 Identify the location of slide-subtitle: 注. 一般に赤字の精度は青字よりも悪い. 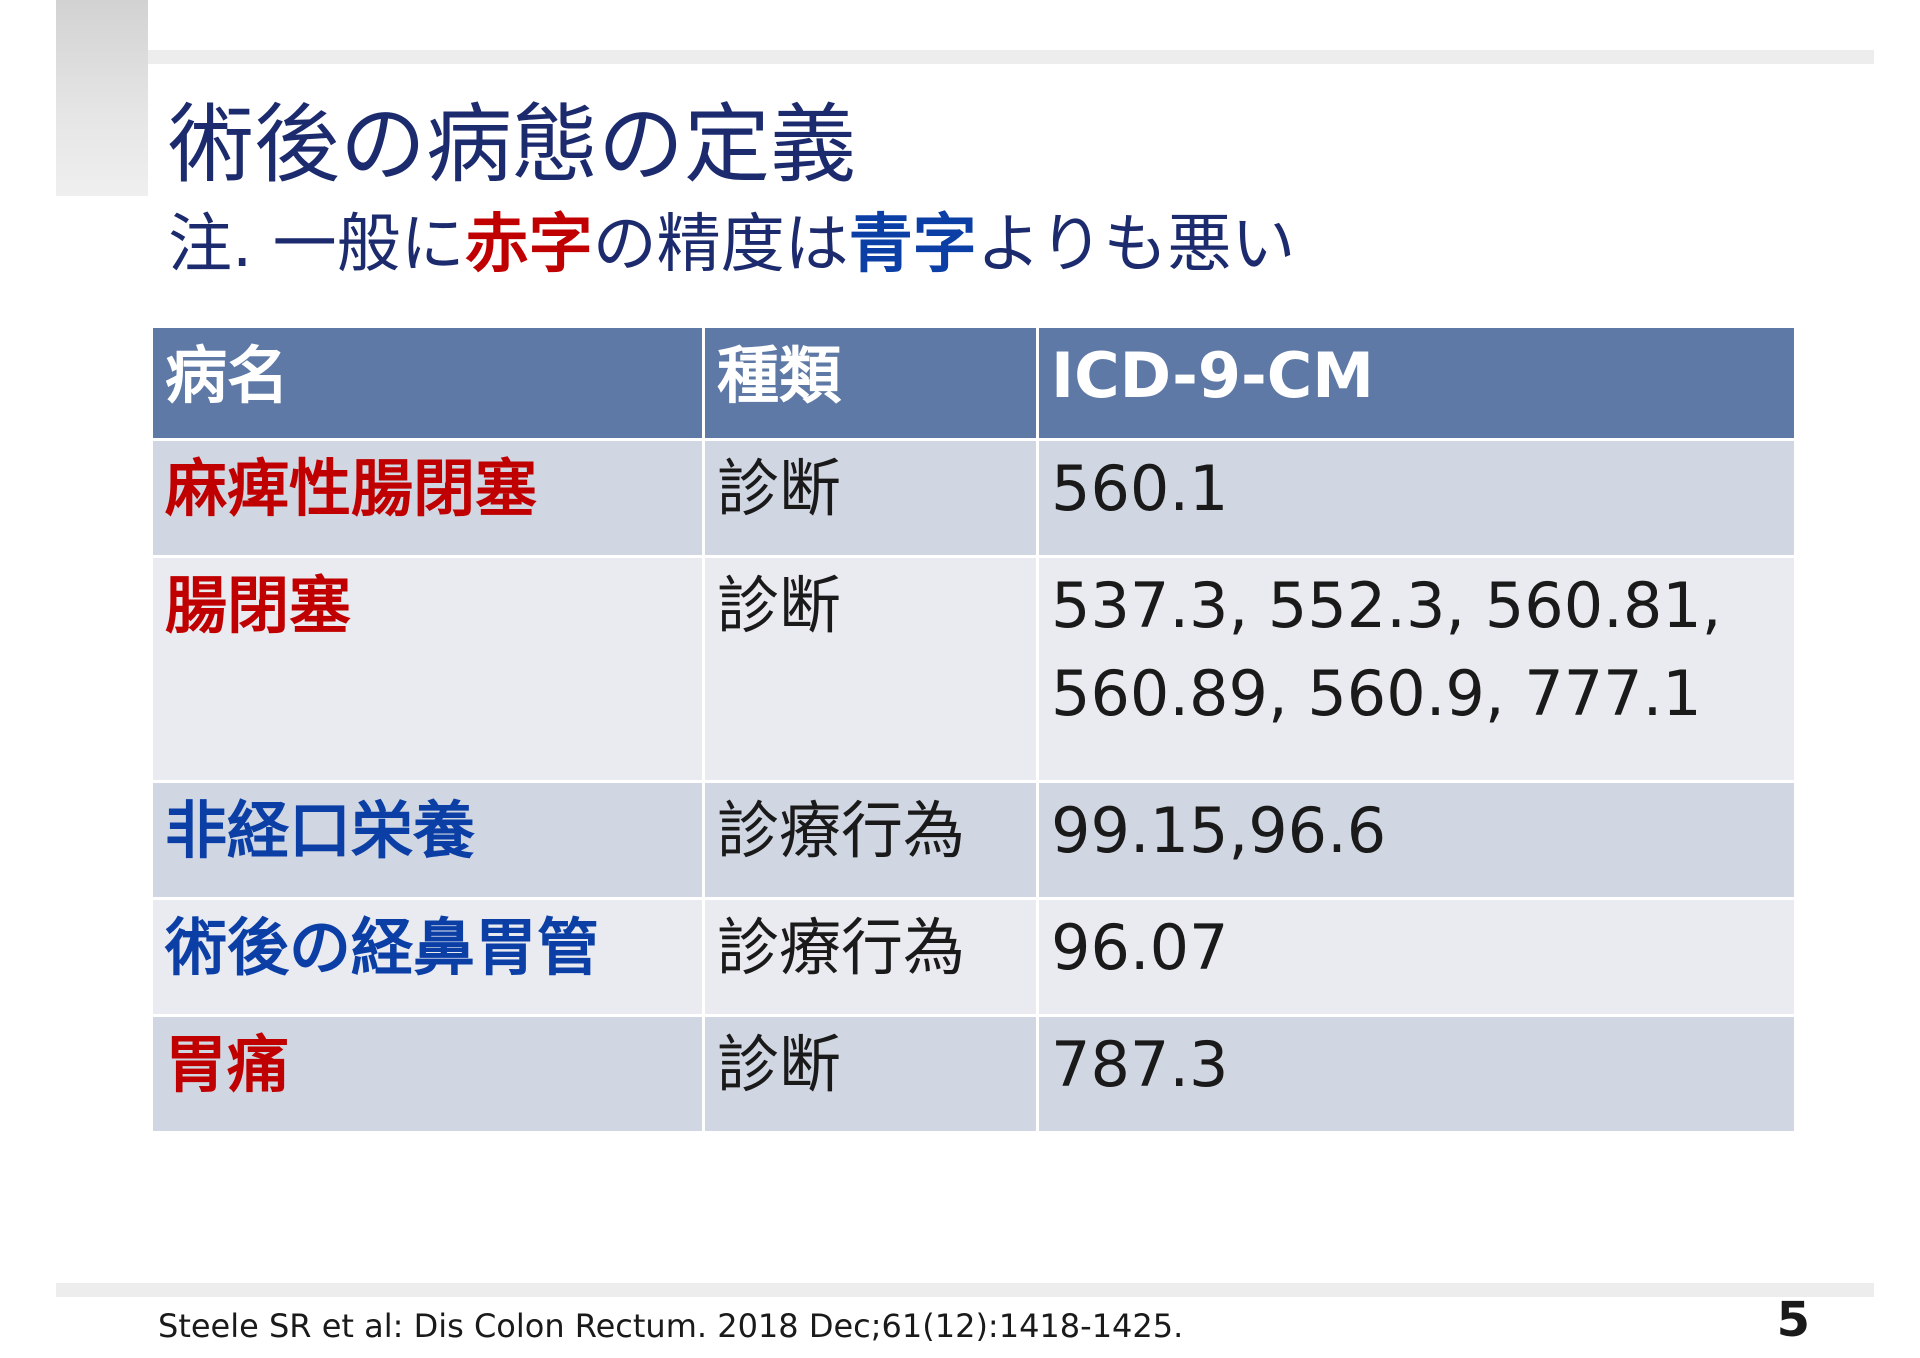
(731, 245).